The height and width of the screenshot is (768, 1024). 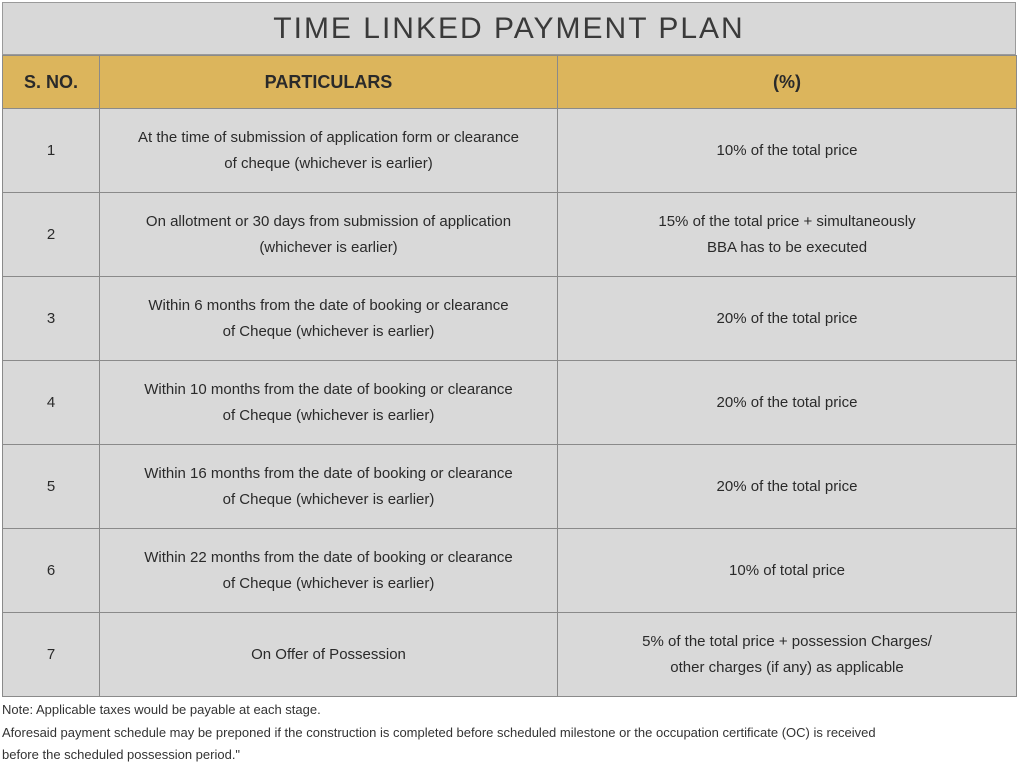 What do you see at coordinates (787, 82) in the screenshot?
I see `header-cell: (%)` at bounding box center [787, 82].